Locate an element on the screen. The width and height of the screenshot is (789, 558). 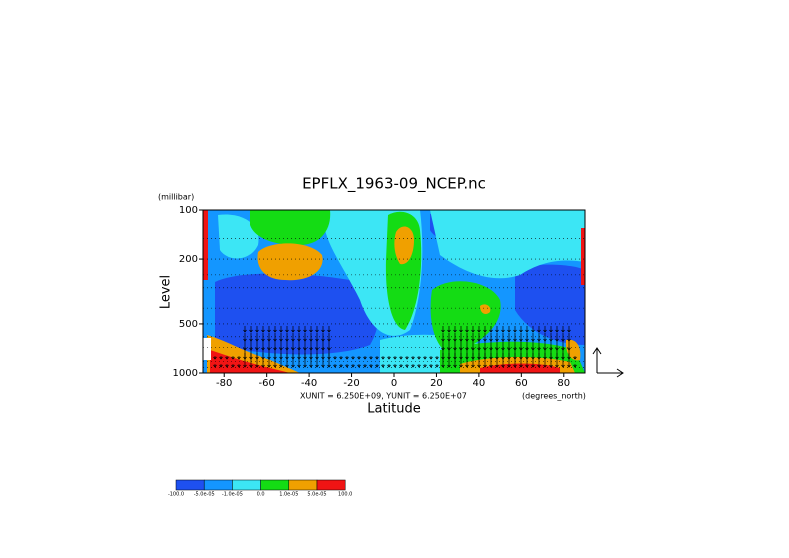
colorbar-label: -1.0e-05 is located at coordinates (232, 495).